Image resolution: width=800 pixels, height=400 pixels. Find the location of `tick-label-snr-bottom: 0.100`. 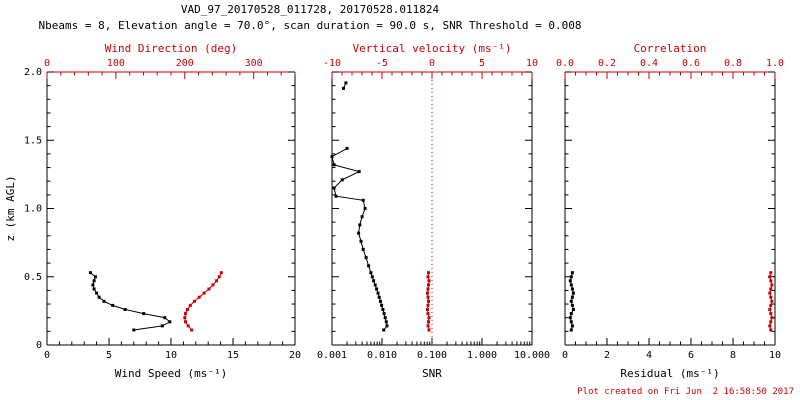

tick-label-snr-bottom: 0.100 is located at coordinates (432, 355).